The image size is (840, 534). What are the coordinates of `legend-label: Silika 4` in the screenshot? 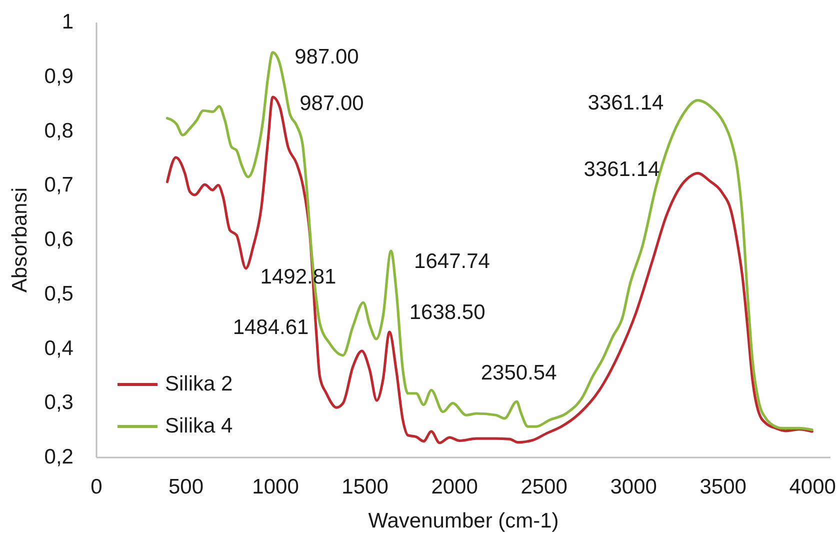 It's located at (199, 426).